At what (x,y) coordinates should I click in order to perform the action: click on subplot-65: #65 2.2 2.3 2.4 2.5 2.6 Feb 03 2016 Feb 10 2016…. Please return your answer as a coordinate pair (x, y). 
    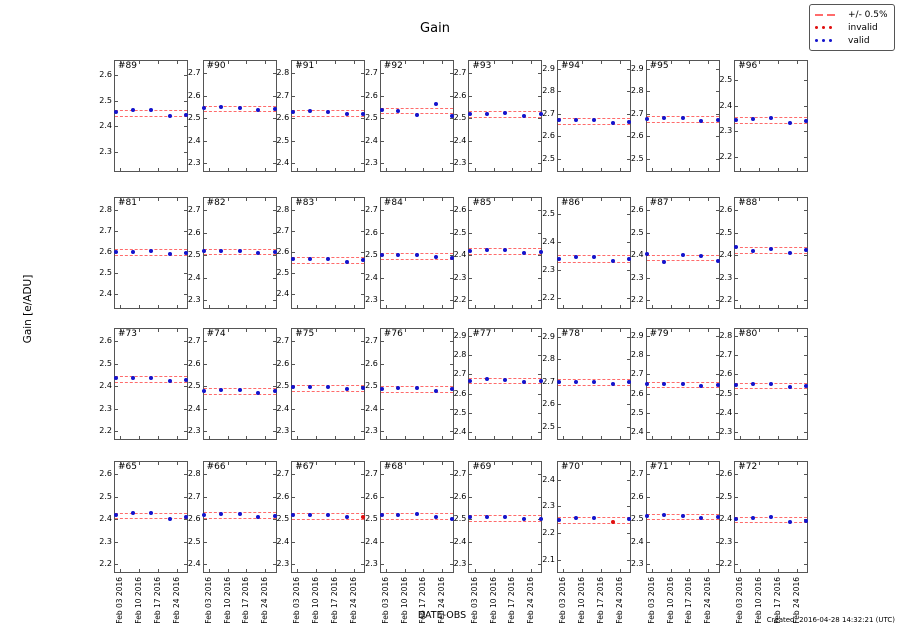
    Looking at the image, I should click on (144, 542).